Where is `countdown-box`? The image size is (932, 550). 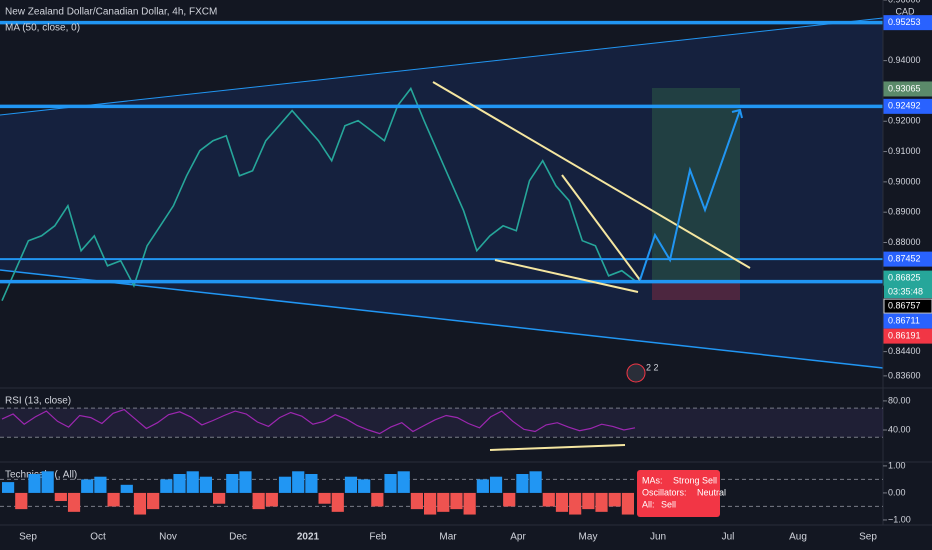 countdown-box is located at coordinates (908, 292).